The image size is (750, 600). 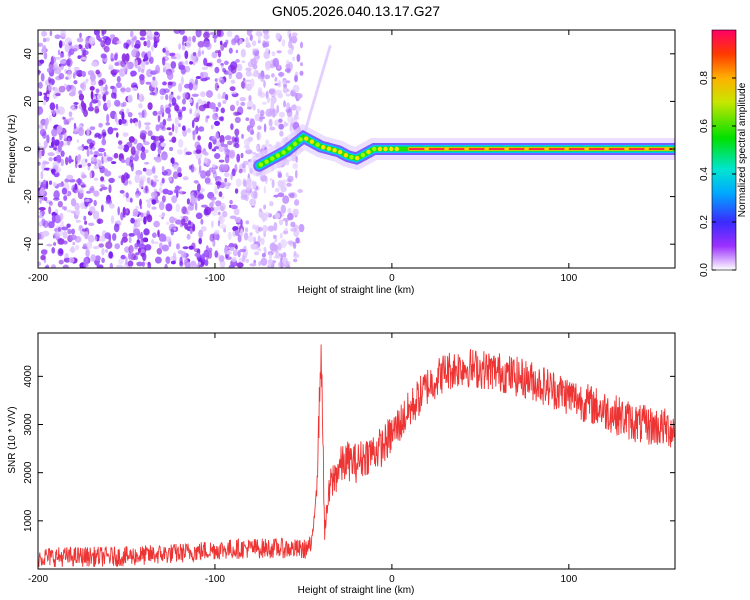 I want to click on y-tick-label: 2000, so click(x=28, y=472).